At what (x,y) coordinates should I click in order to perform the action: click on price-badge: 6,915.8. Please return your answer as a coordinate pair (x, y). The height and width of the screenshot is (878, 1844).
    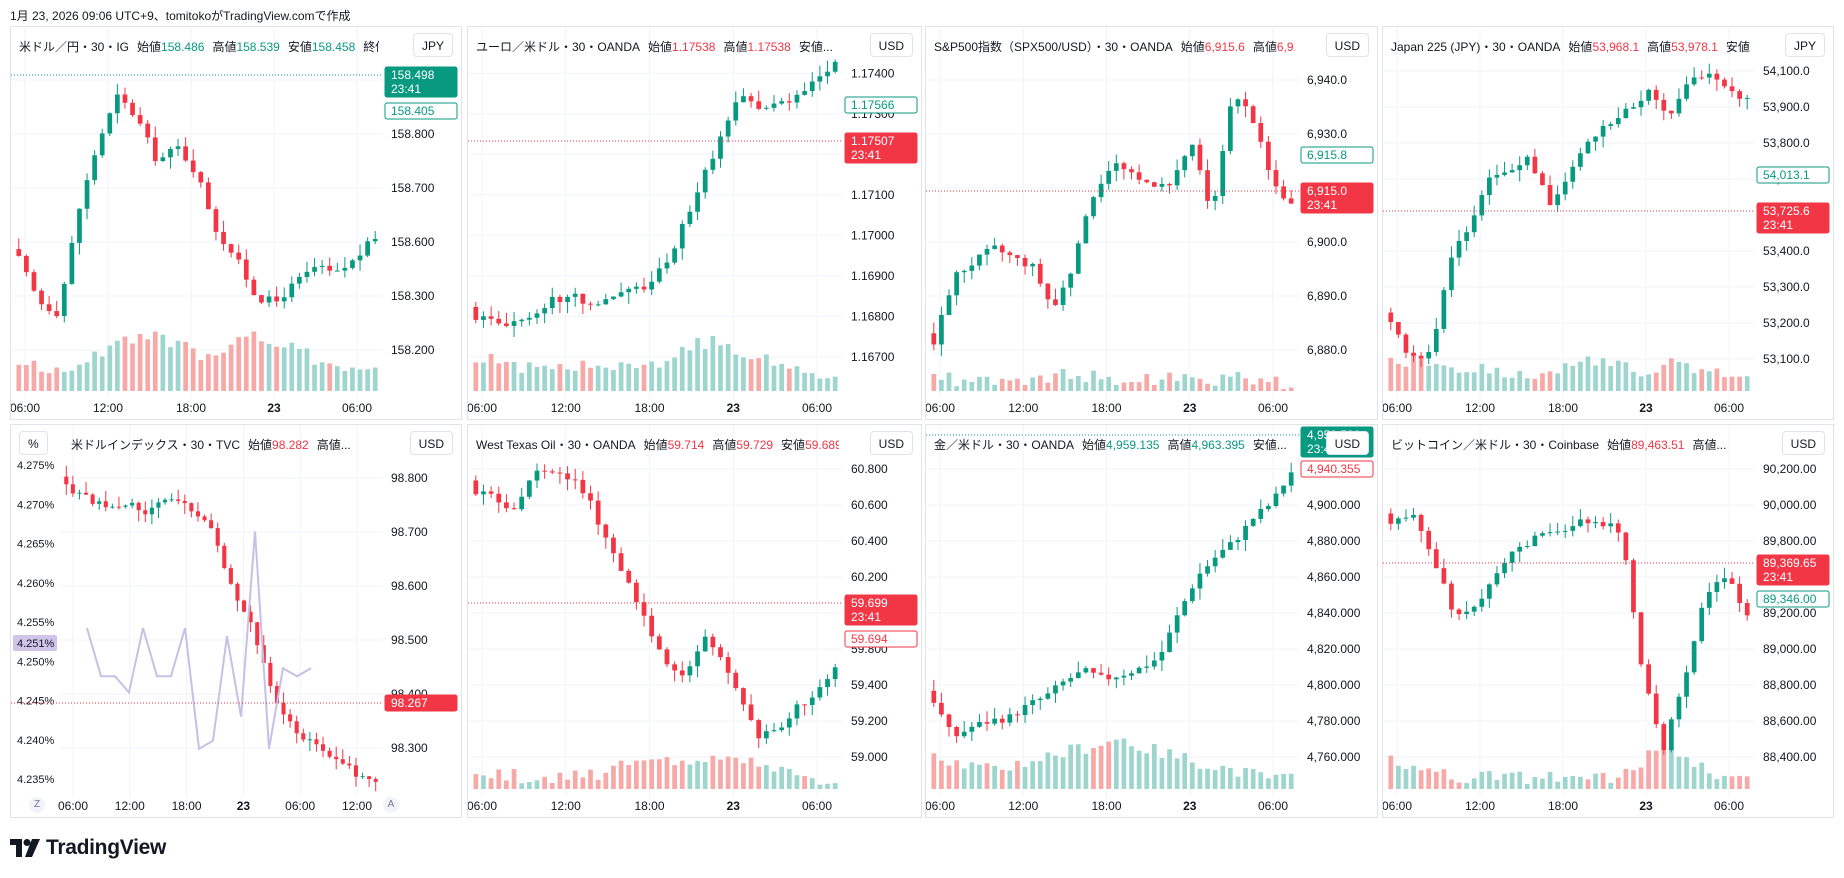
    Looking at the image, I should click on (1337, 155).